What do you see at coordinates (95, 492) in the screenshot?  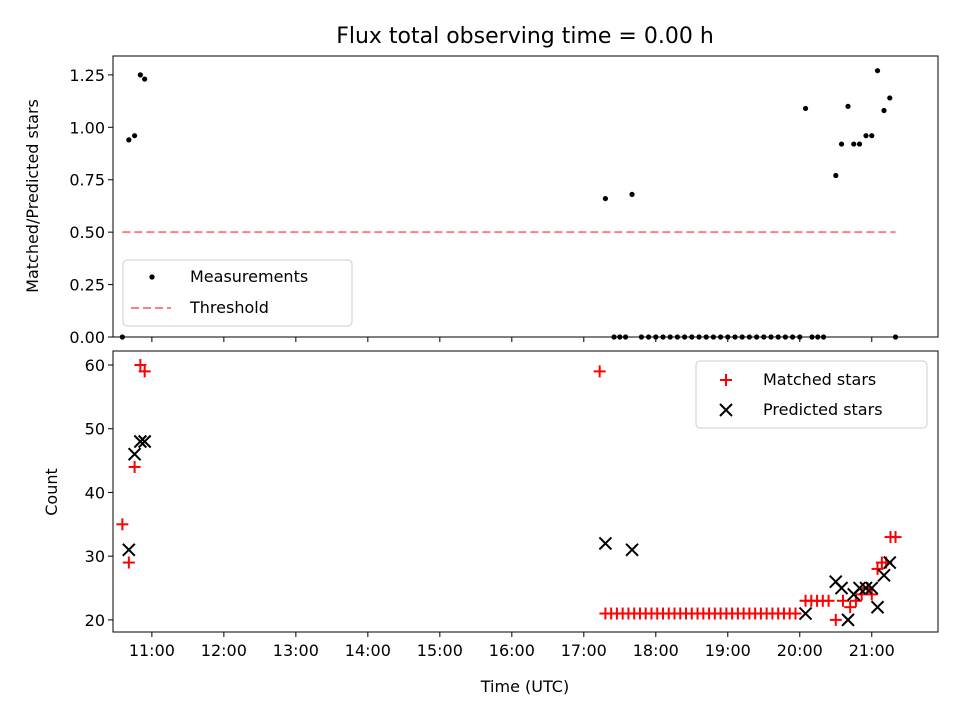 I see `bottom-ytick-label: 40` at bounding box center [95, 492].